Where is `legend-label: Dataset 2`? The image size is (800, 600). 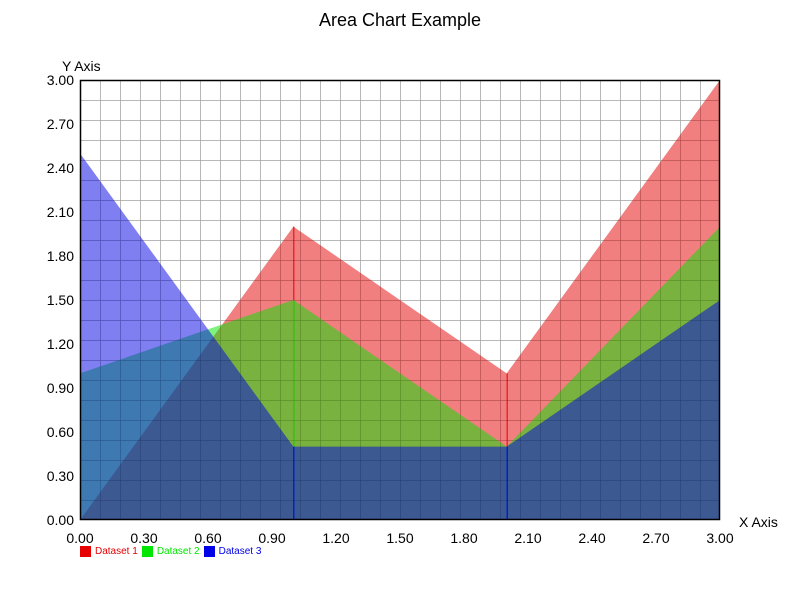
legend-label: Dataset 2 is located at coordinates (178, 551).